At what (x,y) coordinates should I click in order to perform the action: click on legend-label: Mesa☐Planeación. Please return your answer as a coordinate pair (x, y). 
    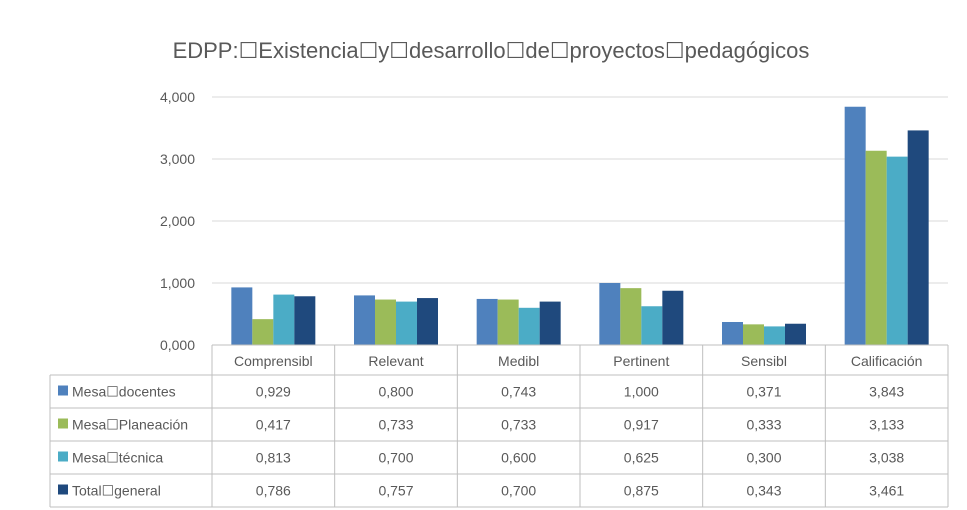
    Looking at the image, I should click on (130, 425).